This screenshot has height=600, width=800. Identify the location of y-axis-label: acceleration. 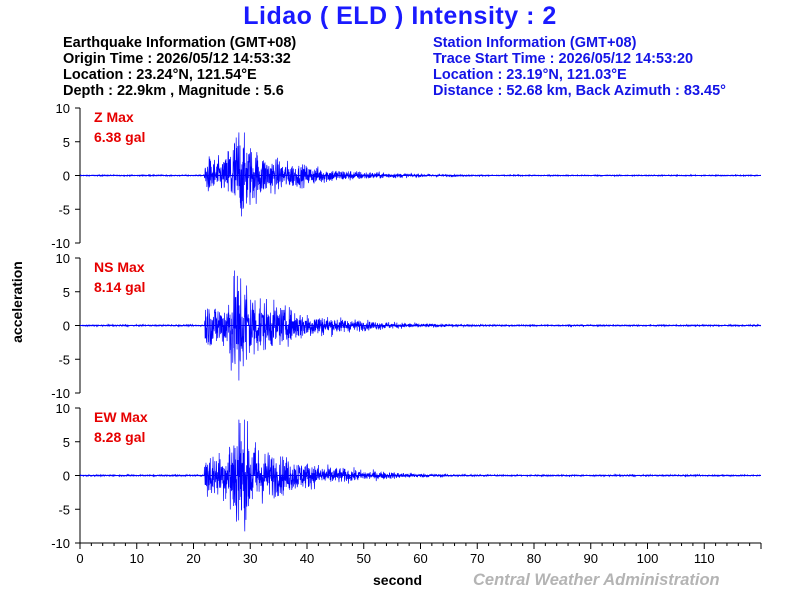
(17, 302).